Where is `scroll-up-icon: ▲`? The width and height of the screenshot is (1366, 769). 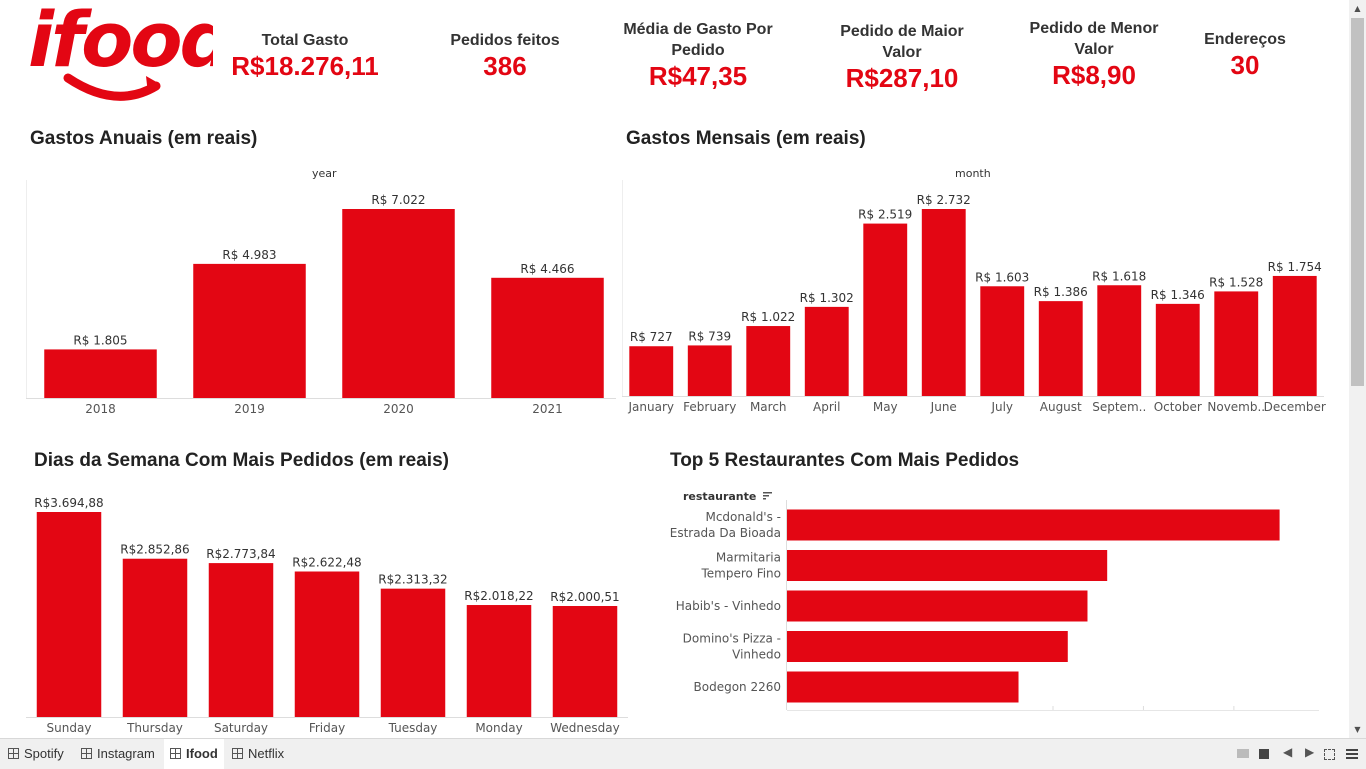
scroll-up-icon: ▲ is located at coordinates (1357, 8).